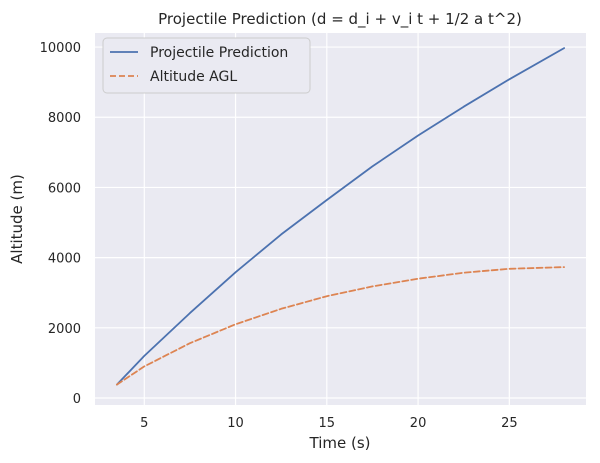 Image resolution: width=600 pixels, height=463 pixels. I want to click on x-tick-label: 20, so click(418, 423).